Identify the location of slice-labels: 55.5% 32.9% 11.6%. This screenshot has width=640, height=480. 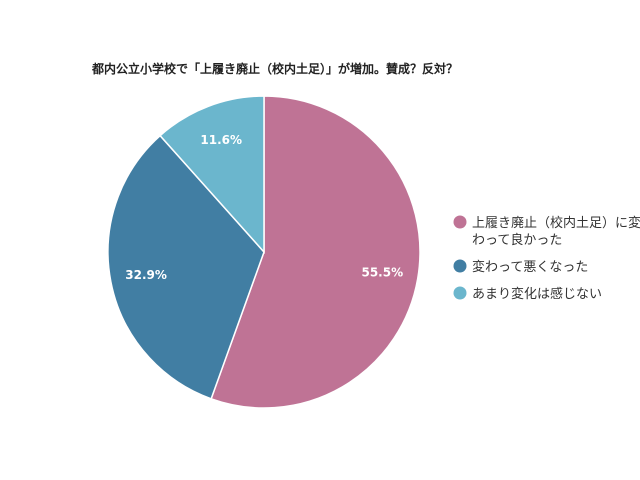
(264, 207).